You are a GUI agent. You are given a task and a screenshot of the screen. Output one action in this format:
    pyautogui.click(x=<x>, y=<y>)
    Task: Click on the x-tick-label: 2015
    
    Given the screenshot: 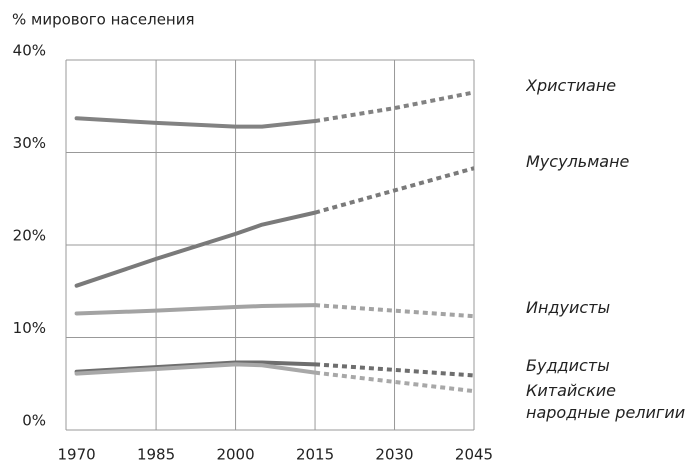 What is the action you would take?
    pyautogui.click(x=315, y=455)
    